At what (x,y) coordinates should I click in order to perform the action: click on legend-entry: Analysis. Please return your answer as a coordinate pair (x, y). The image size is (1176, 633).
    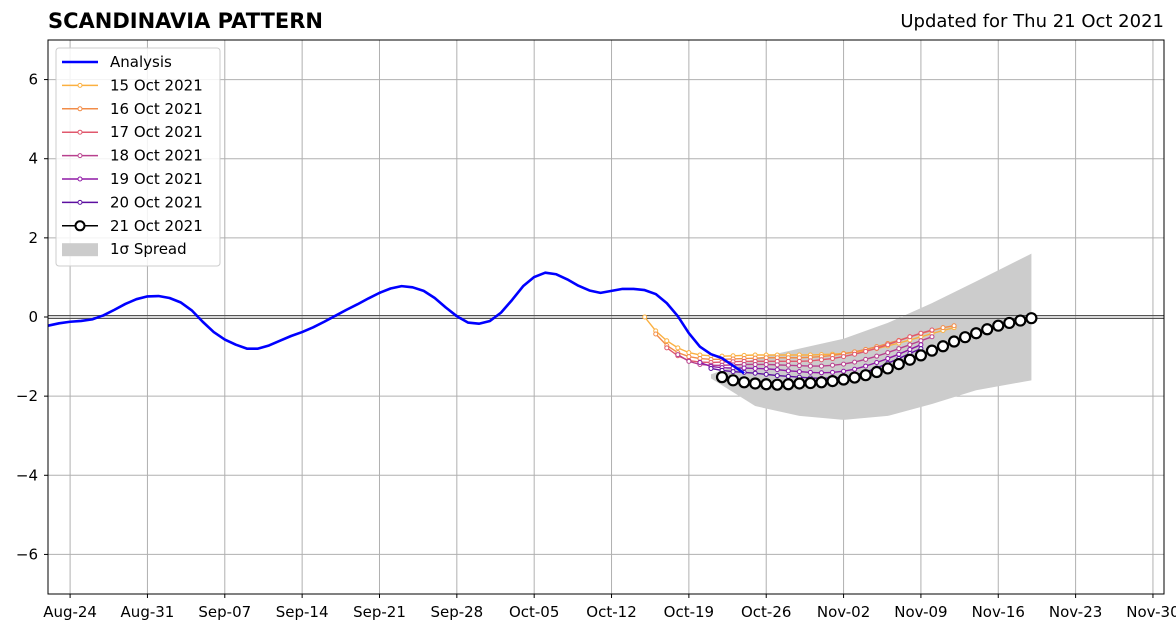
    Looking at the image, I should click on (117, 62).